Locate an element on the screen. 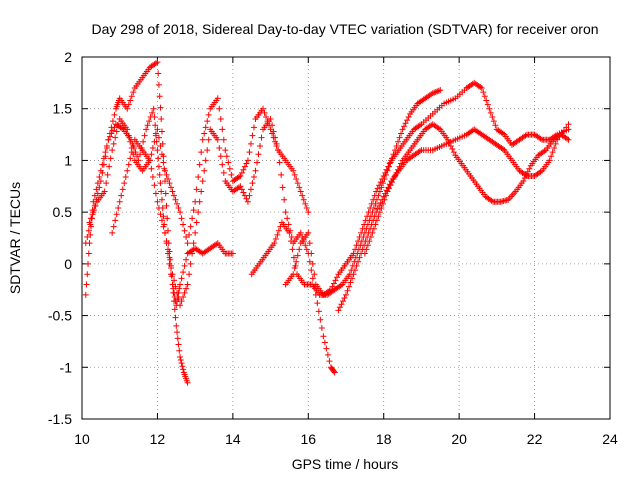 The image size is (640, 480). x-tick-label: 16 is located at coordinates (308, 439).